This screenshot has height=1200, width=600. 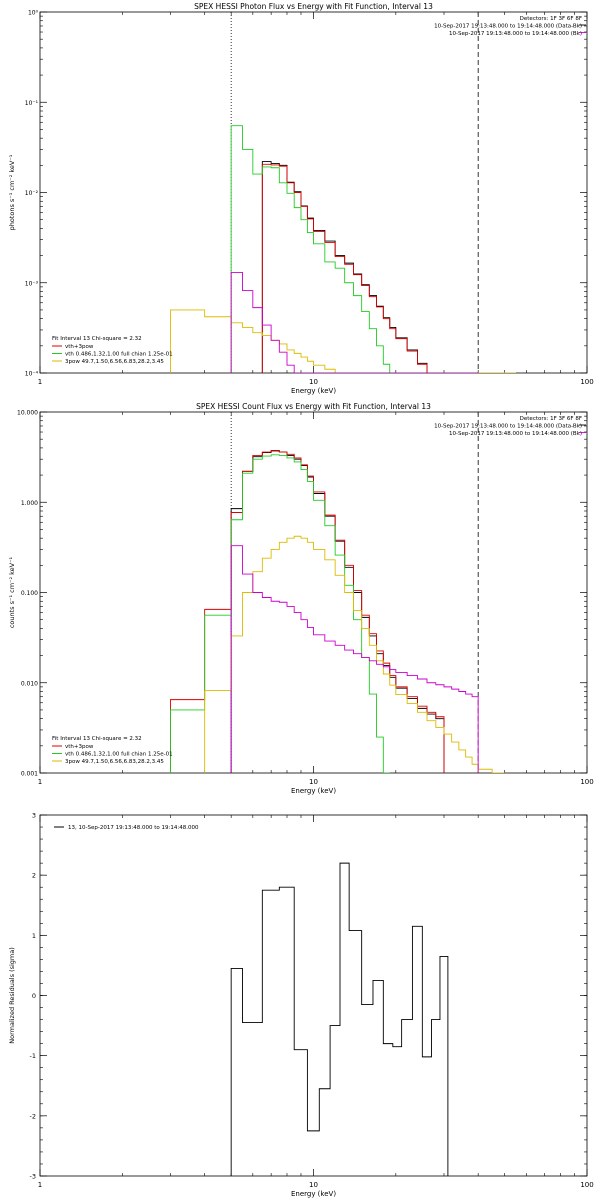 What do you see at coordinates (29, 503) in the screenshot?
I see `y-tick-label: 1.000` at bounding box center [29, 503].